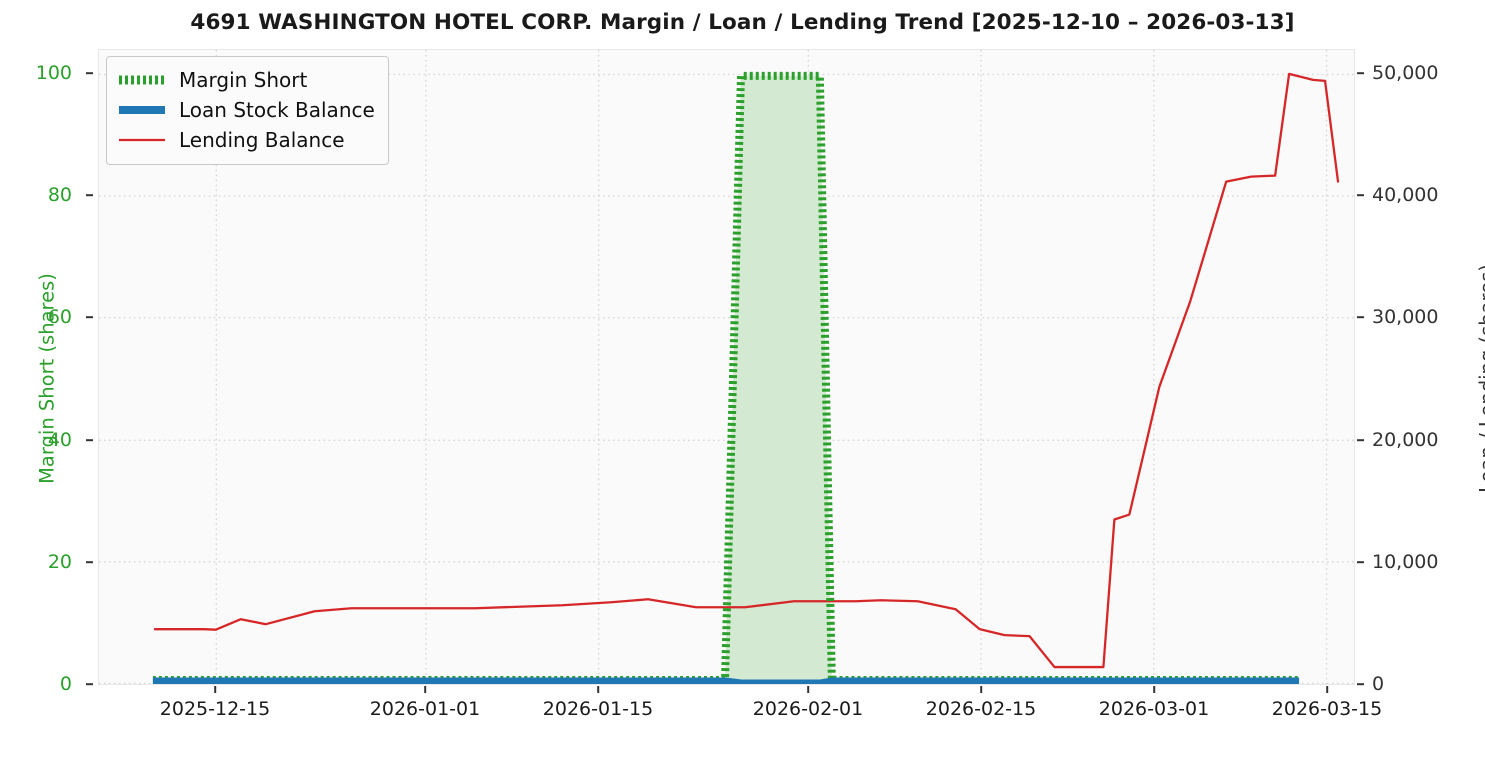 The height and width of the screenshot is (765, 1485). I want to click on ytick-right-20000: 20,000, so click(1405, 440).